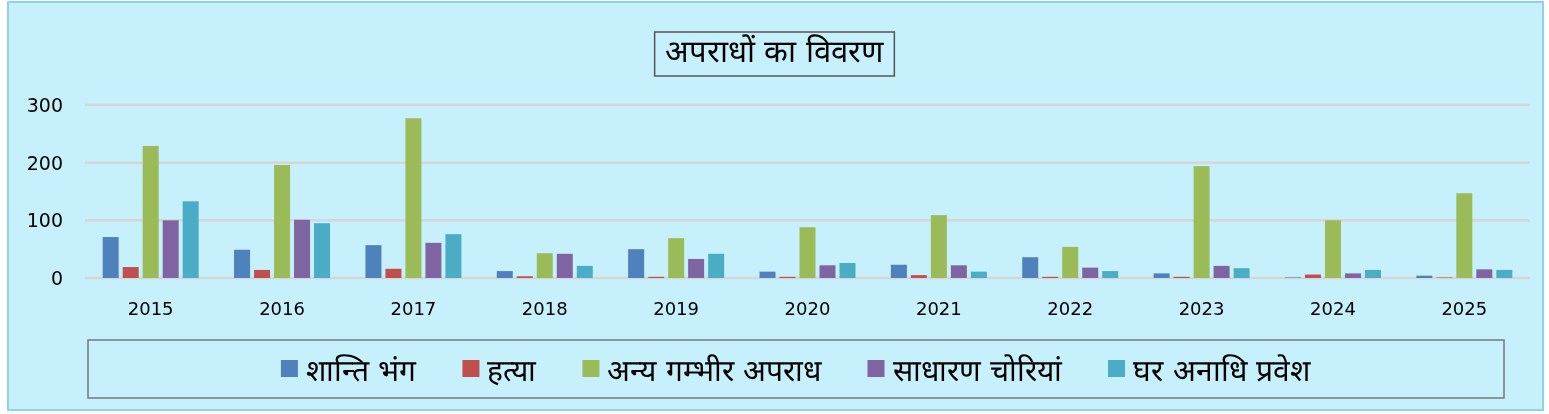  What do you see at coordinates (44, 162) in the screenshot?
I see `y-tick-label: 200` at bounding box center [44, 162].